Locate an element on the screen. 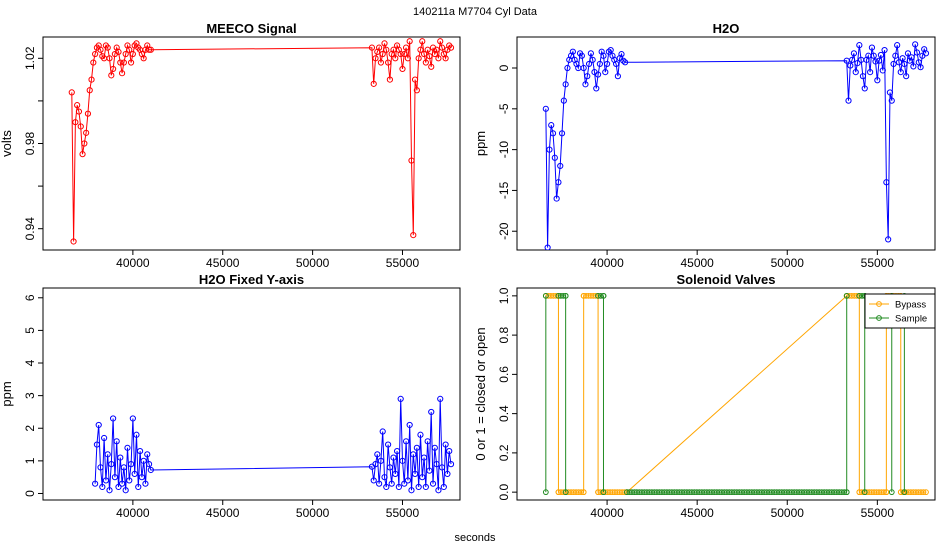  valves-ytick-label: 0.0 is located at coordinates (504, 491).